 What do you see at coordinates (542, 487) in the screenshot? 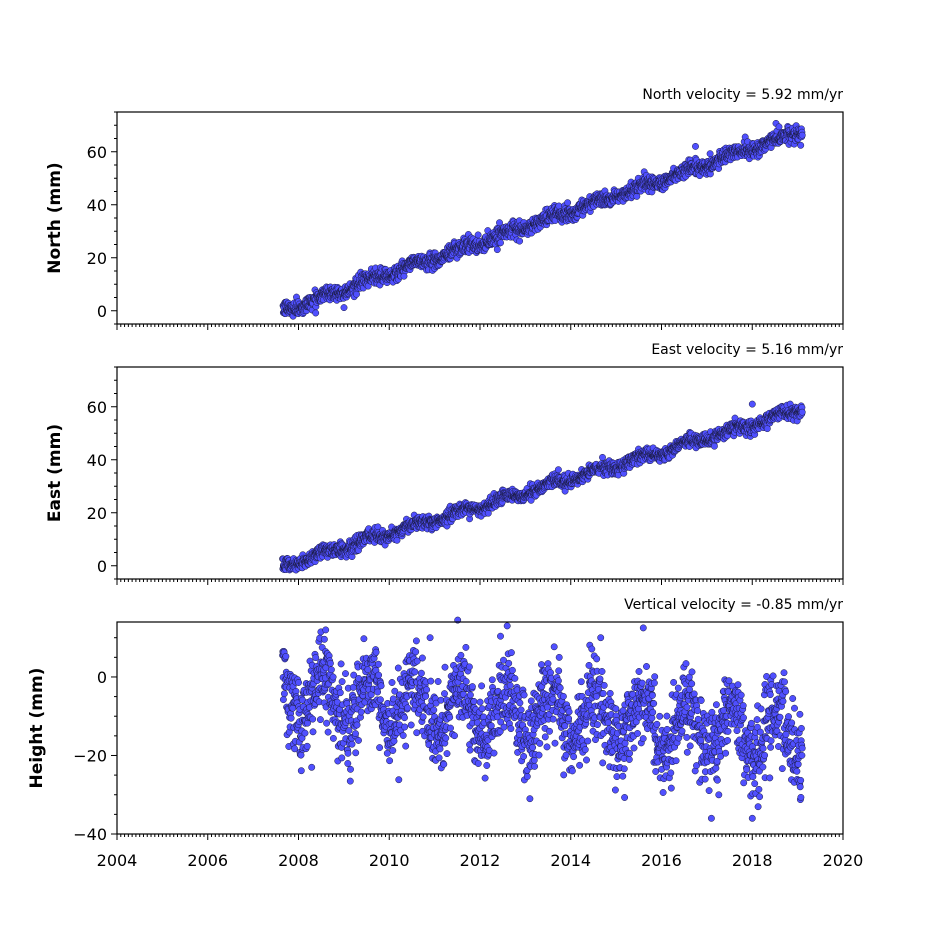
I see `east-data-points` at bounding box center [542, 487].